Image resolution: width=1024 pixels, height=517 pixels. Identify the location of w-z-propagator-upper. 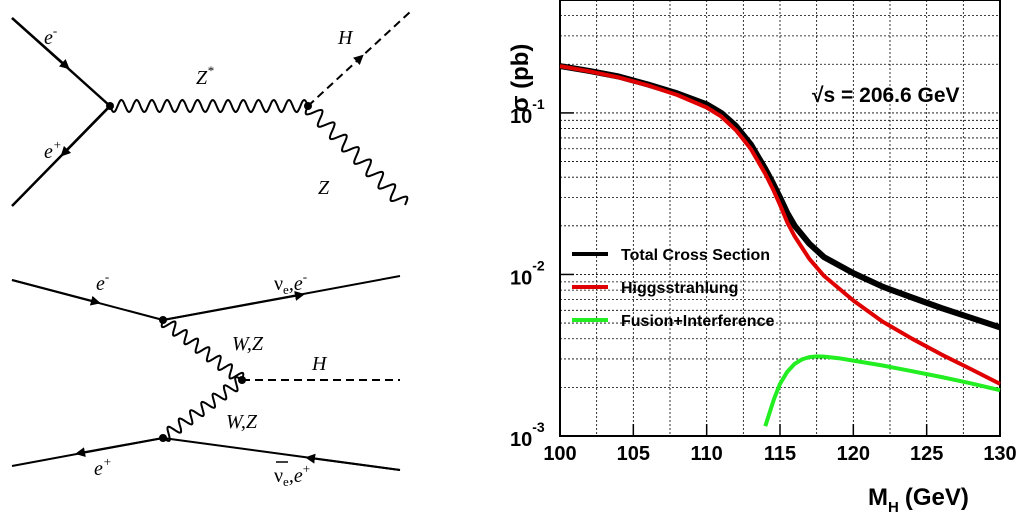
(202, 350).